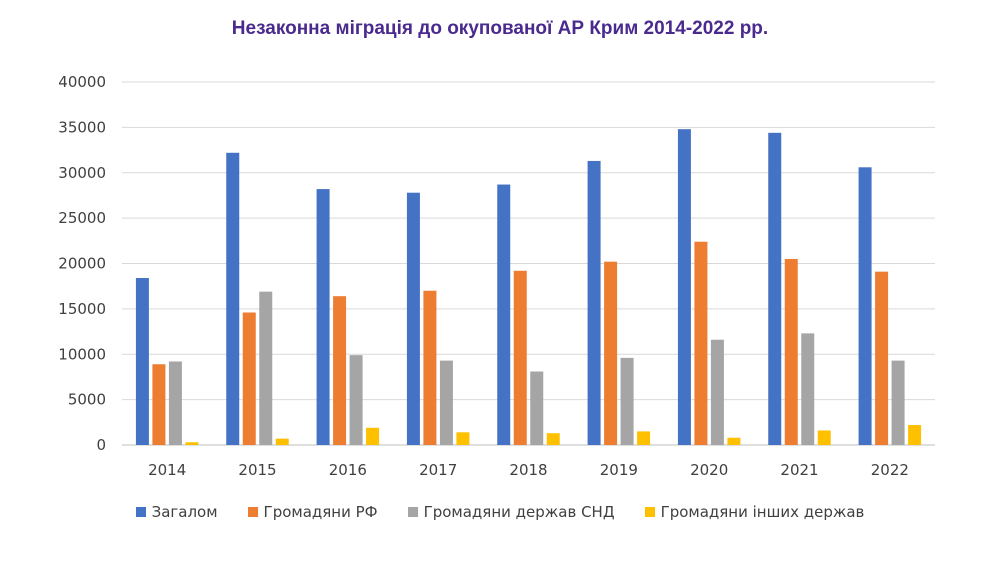  Describe the element at coordinates (87, 400) in the screenshot. I see `y-tick-label: 5000` at that location.